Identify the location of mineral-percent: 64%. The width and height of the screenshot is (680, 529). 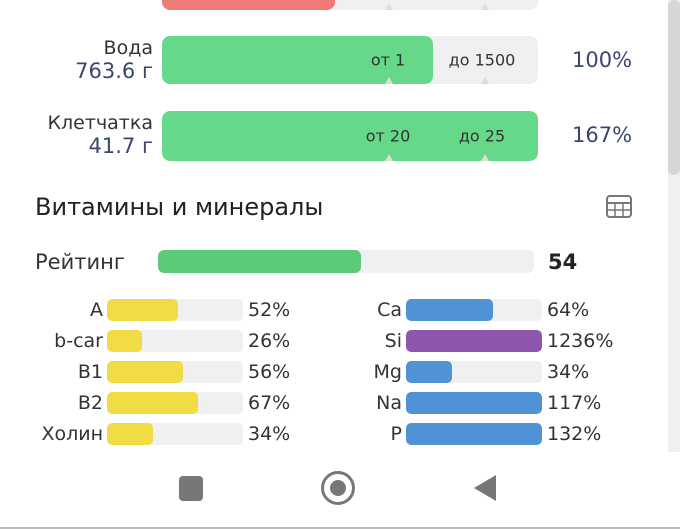
(568, 310).